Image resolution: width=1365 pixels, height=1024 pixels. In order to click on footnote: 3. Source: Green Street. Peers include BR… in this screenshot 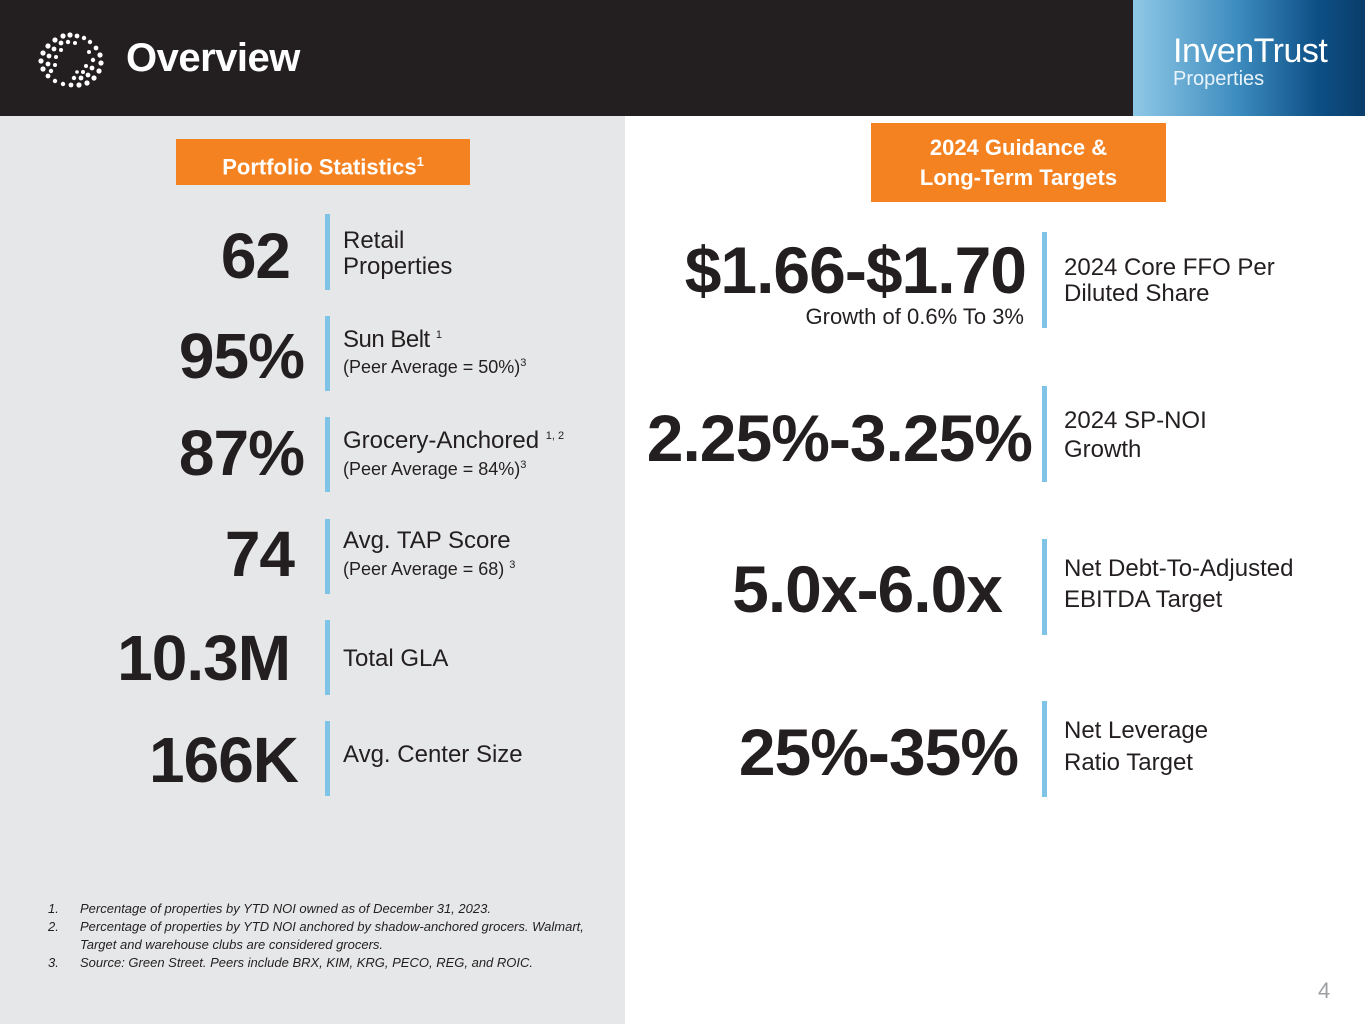, I will do `click(328, 963)`.